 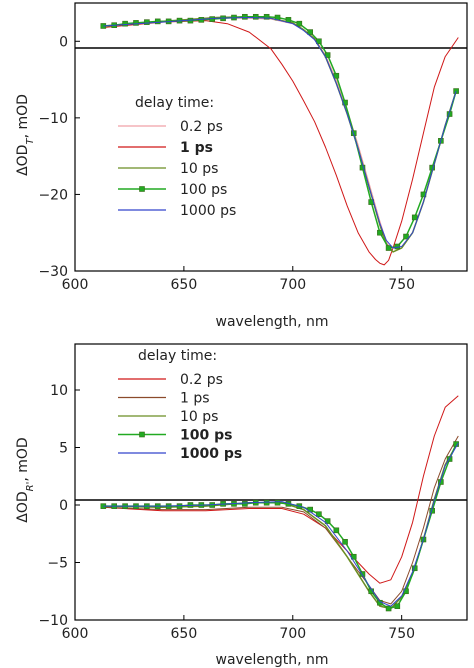 I want to click on top-y-tick-label: 0, so click(x=63, y=42).